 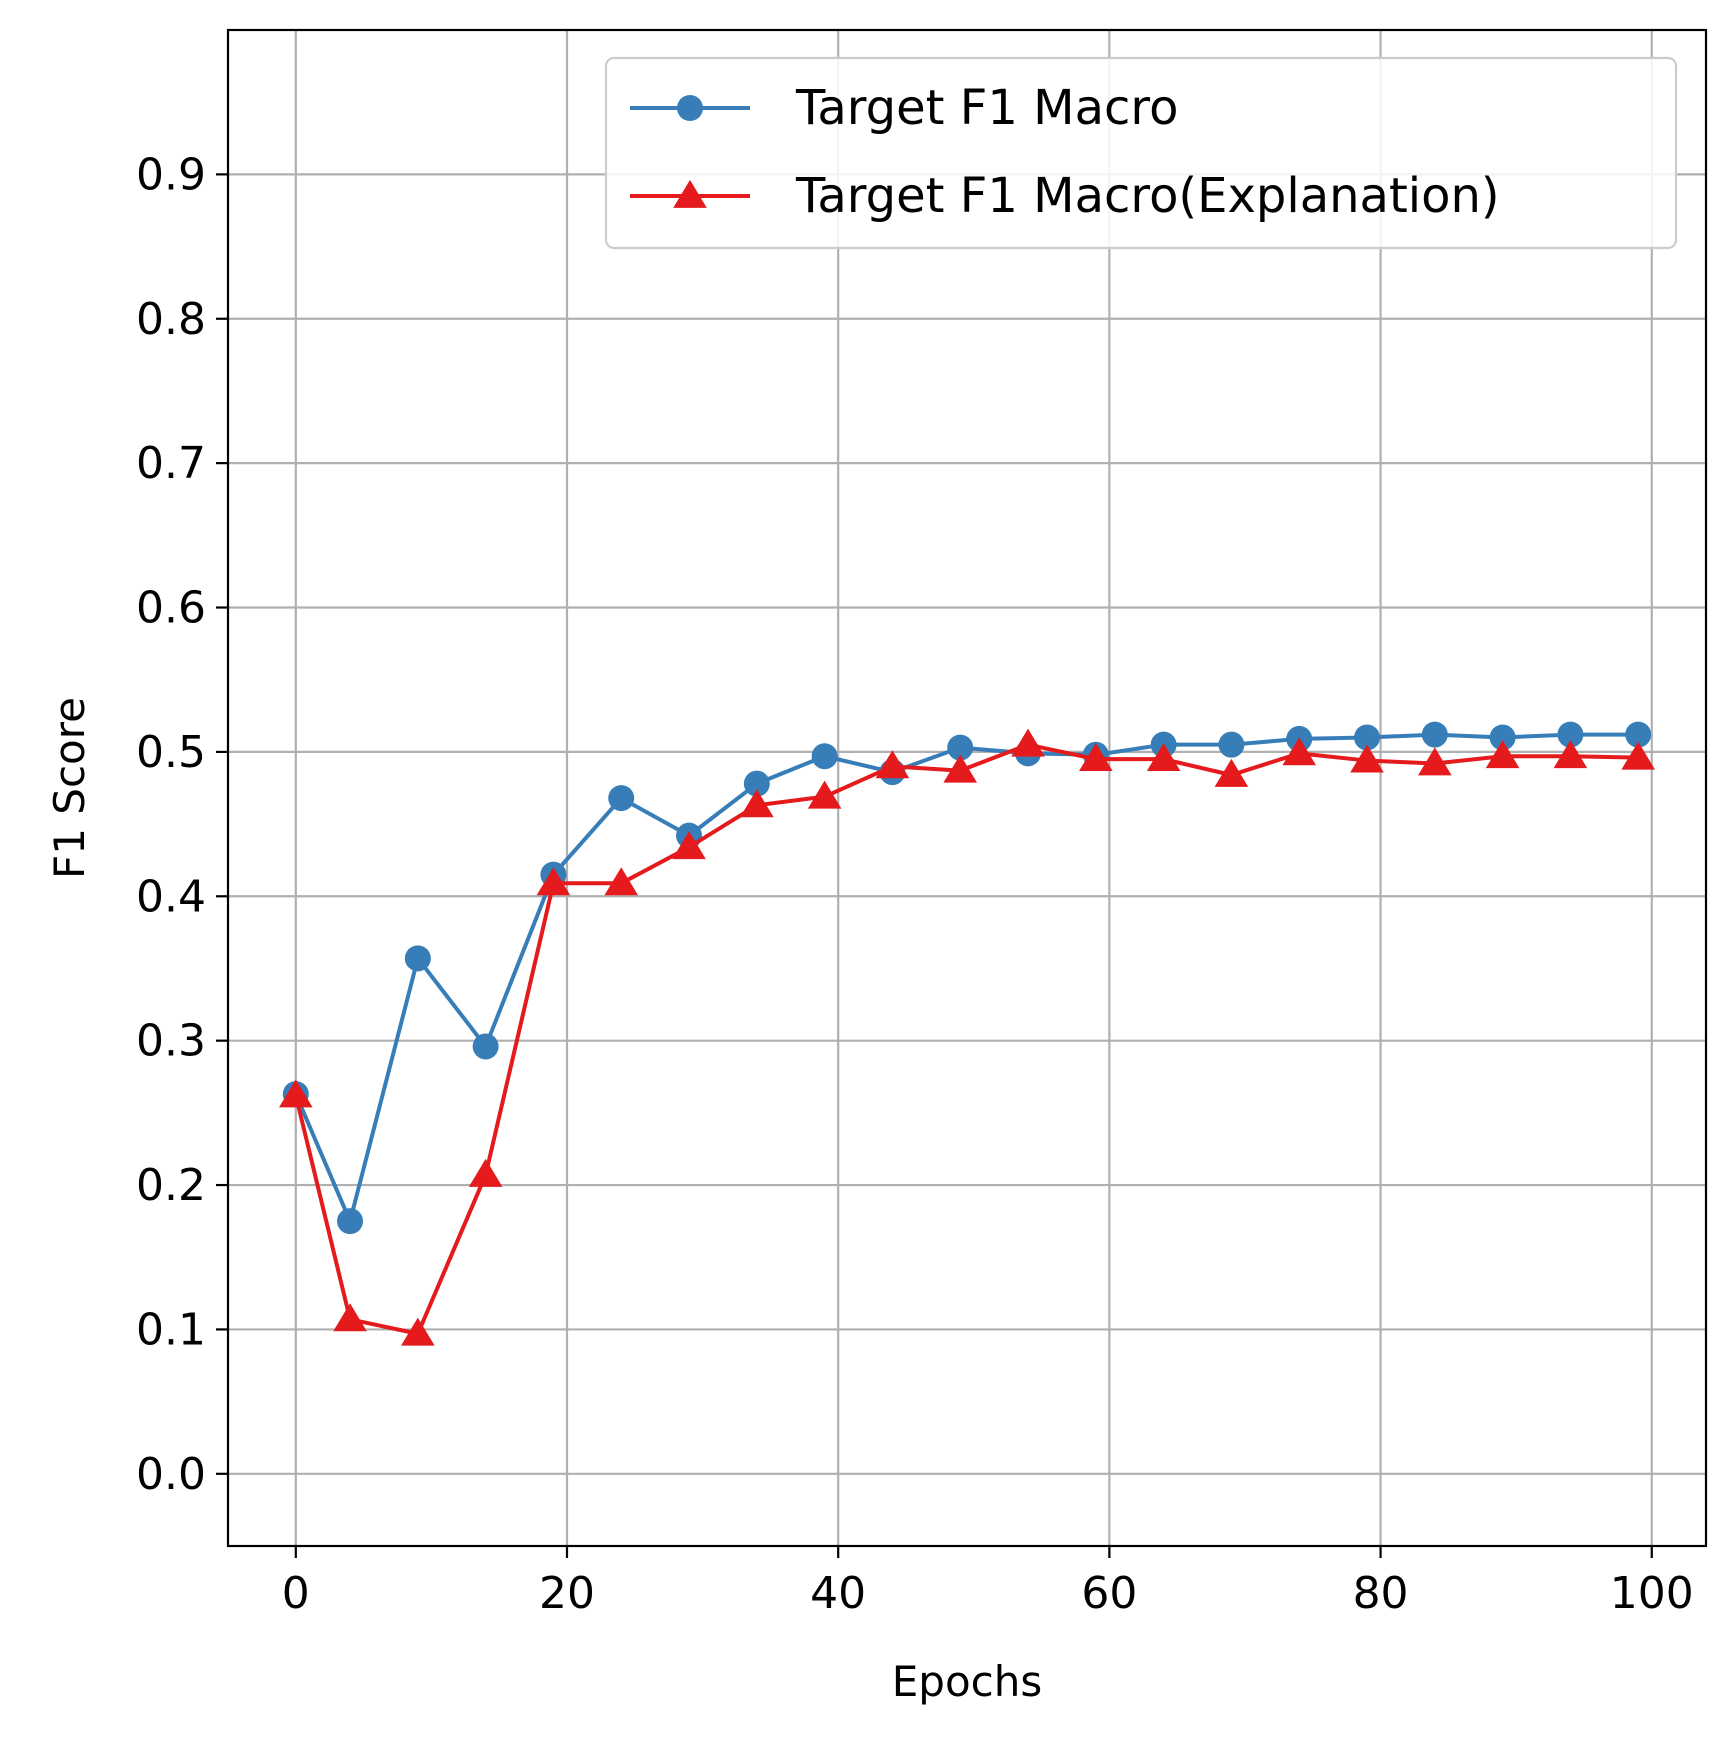 I want to click on x-tick-label: 20, so click(x=567, y=1593).